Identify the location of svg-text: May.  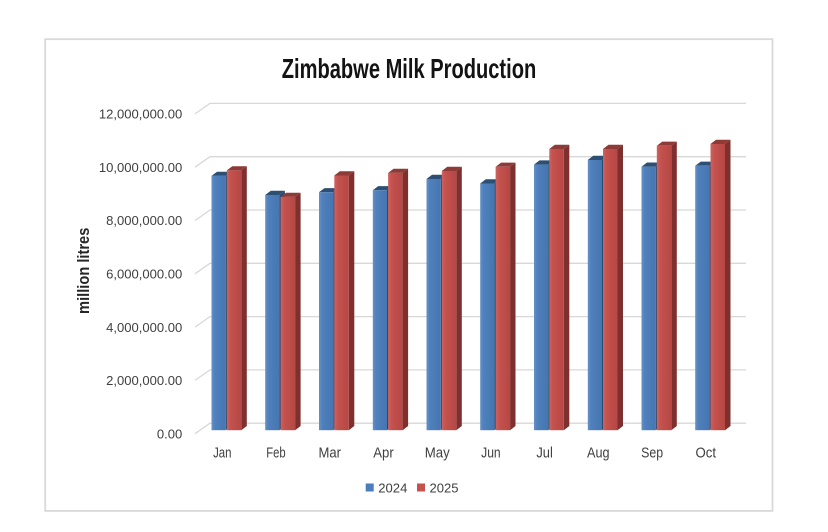
(437, 452).